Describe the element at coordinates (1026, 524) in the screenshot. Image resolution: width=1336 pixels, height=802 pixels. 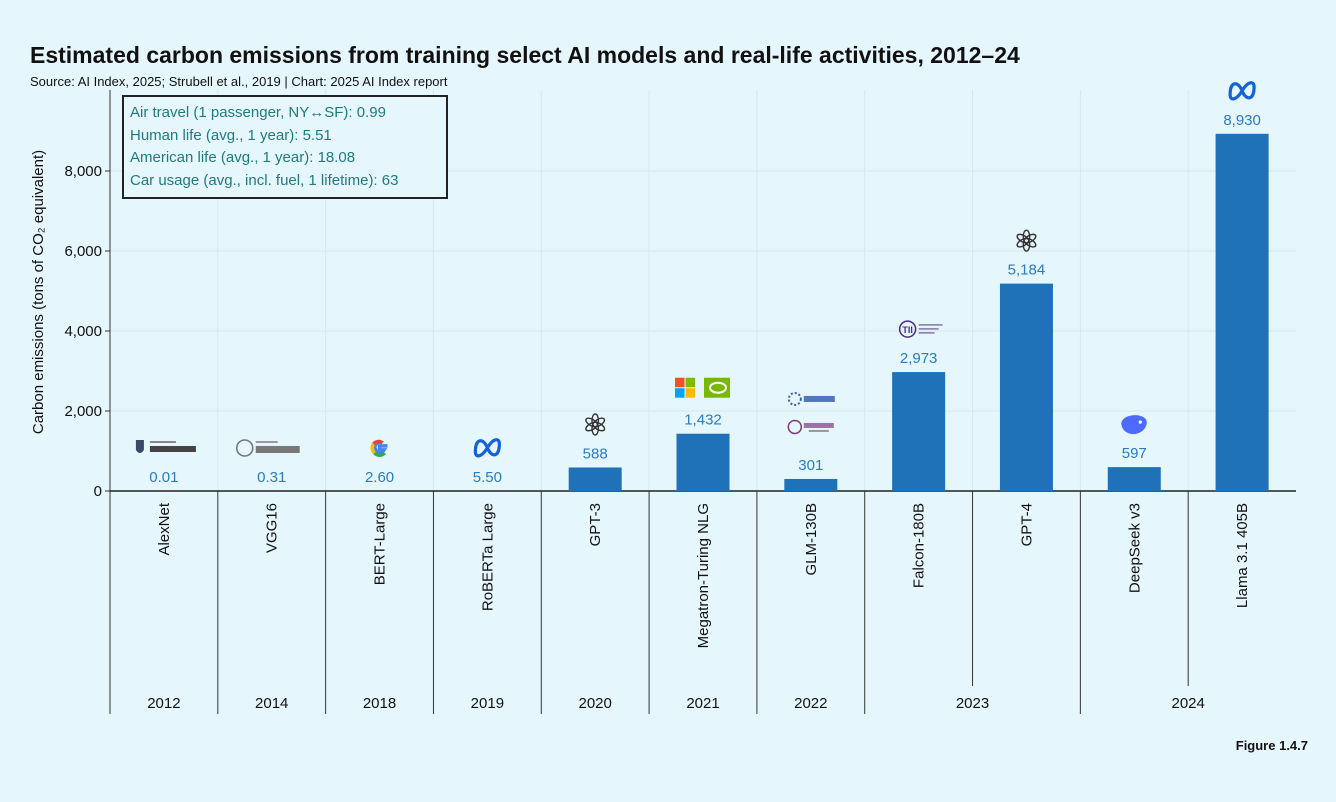
I see `category-label: GPT-4` at that location.